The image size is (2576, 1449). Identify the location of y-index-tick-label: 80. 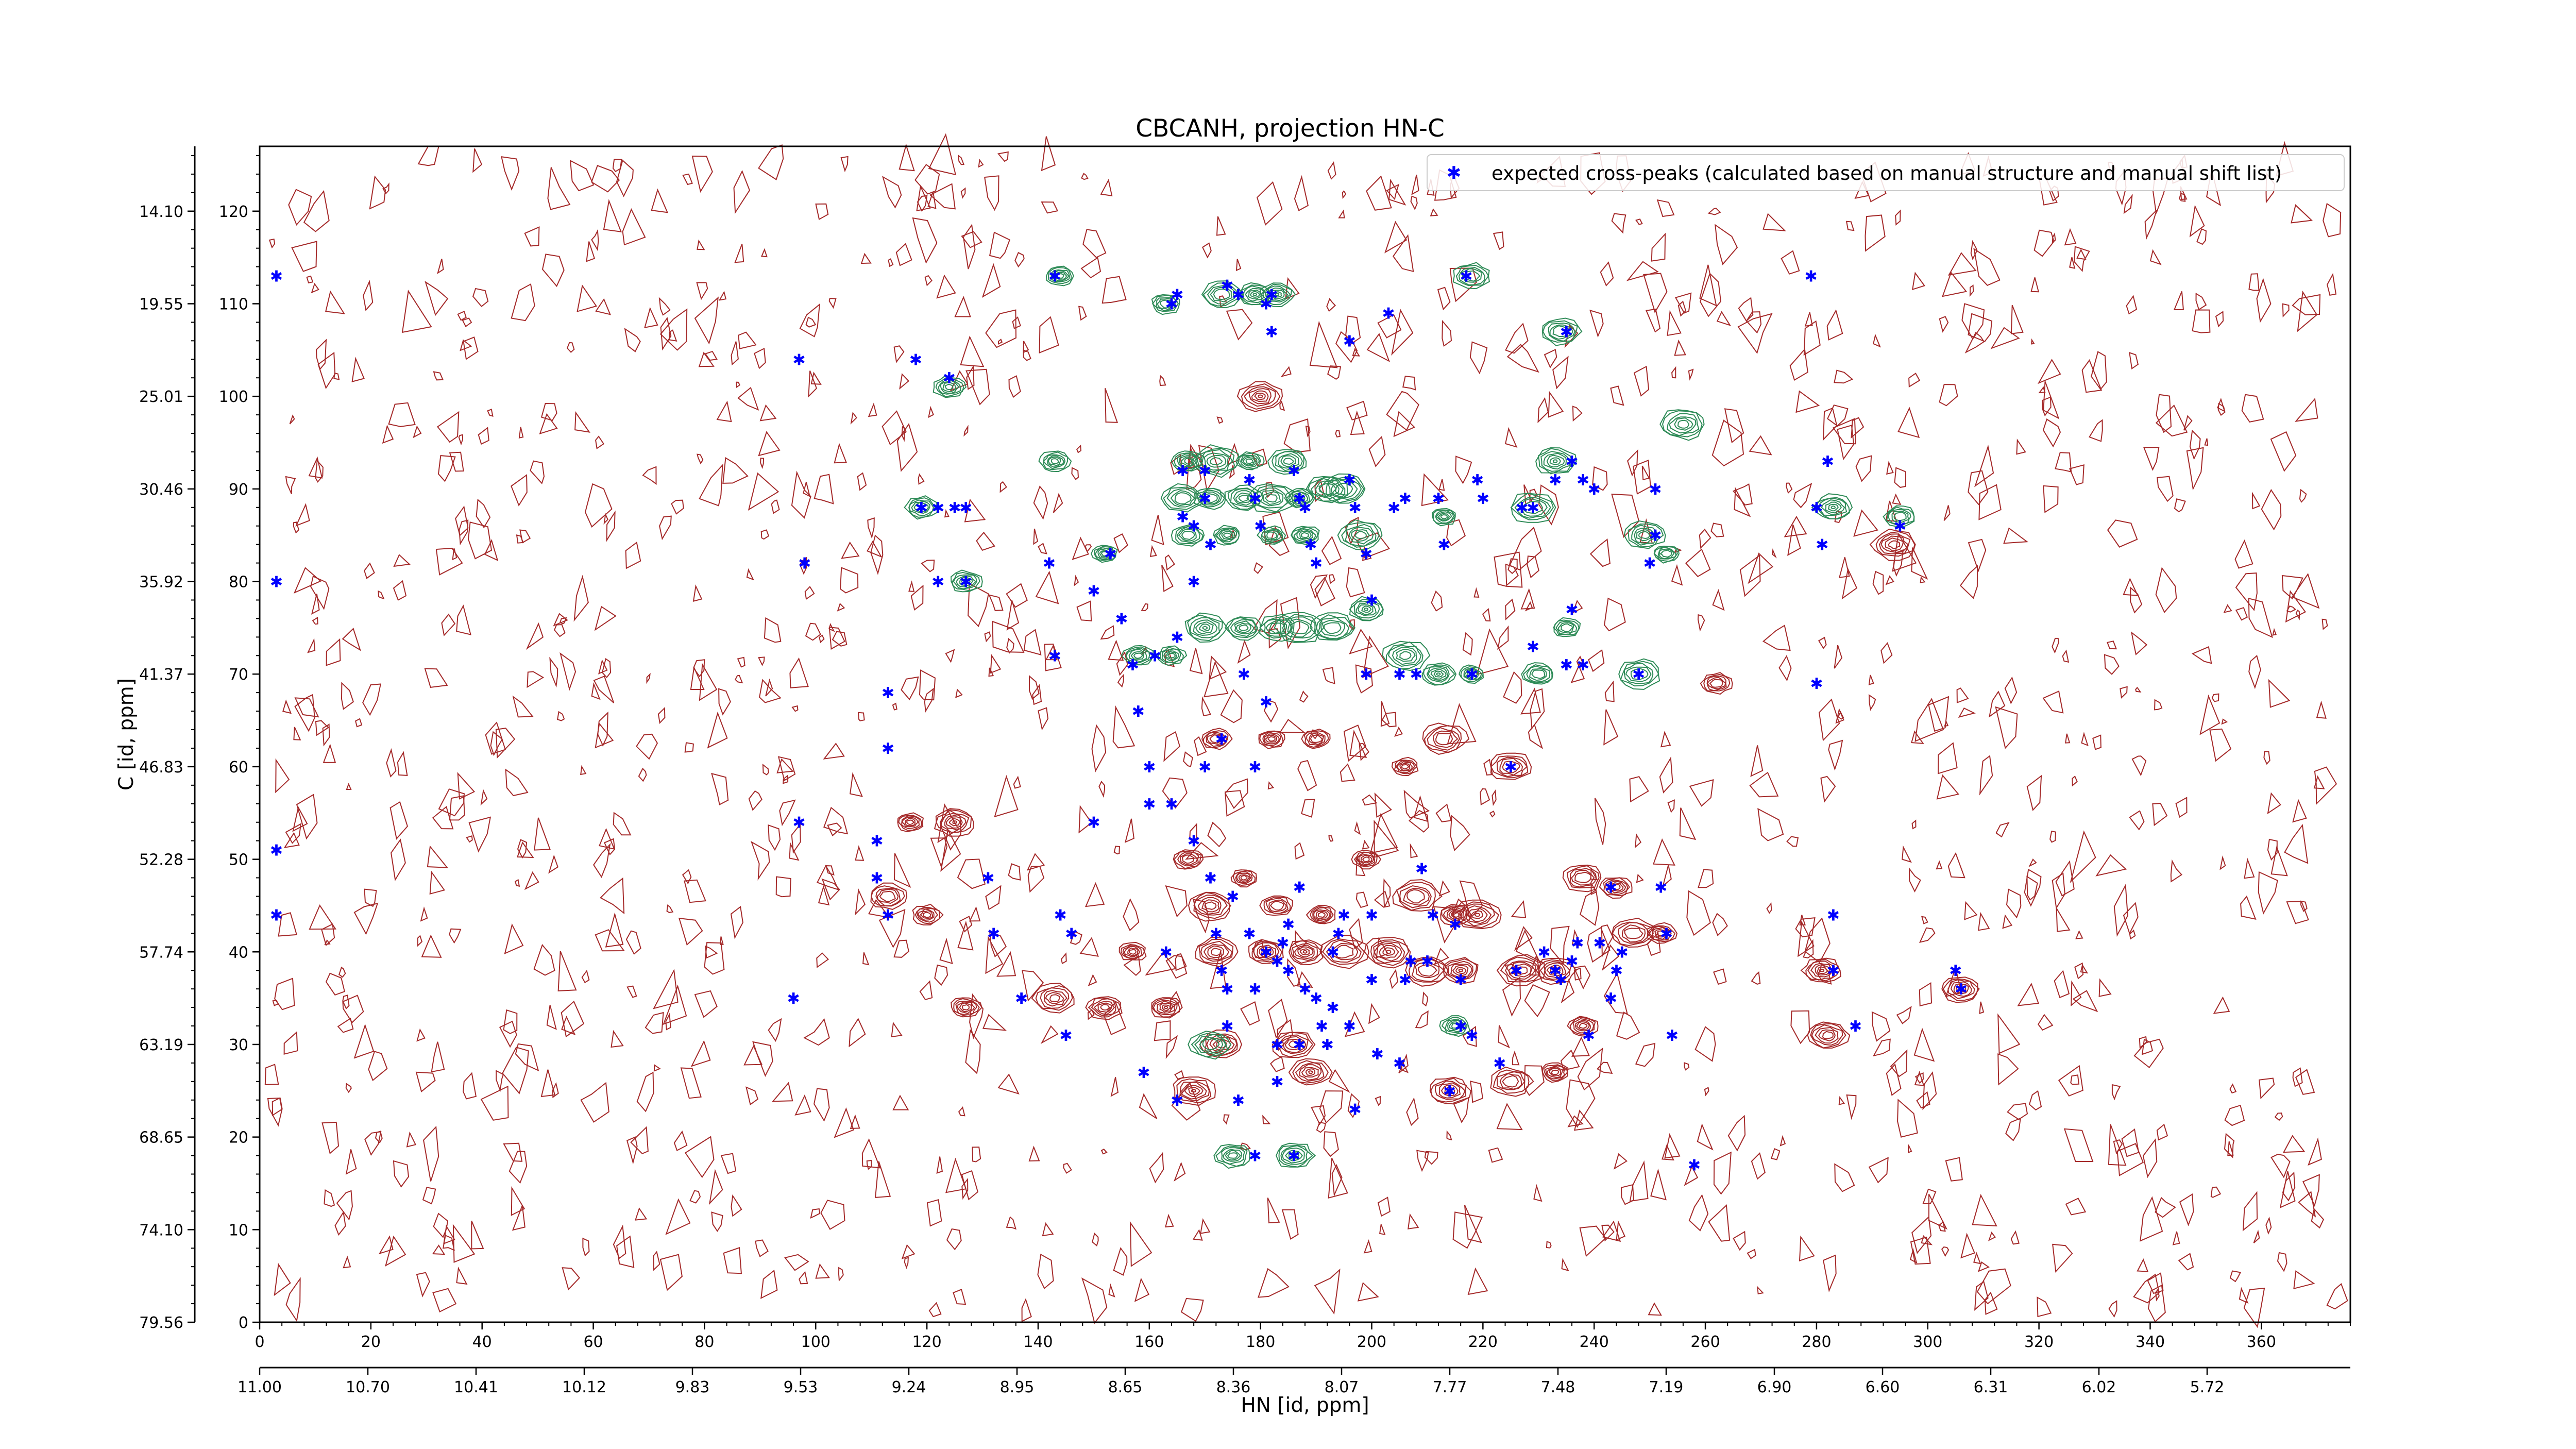
(238, 583).